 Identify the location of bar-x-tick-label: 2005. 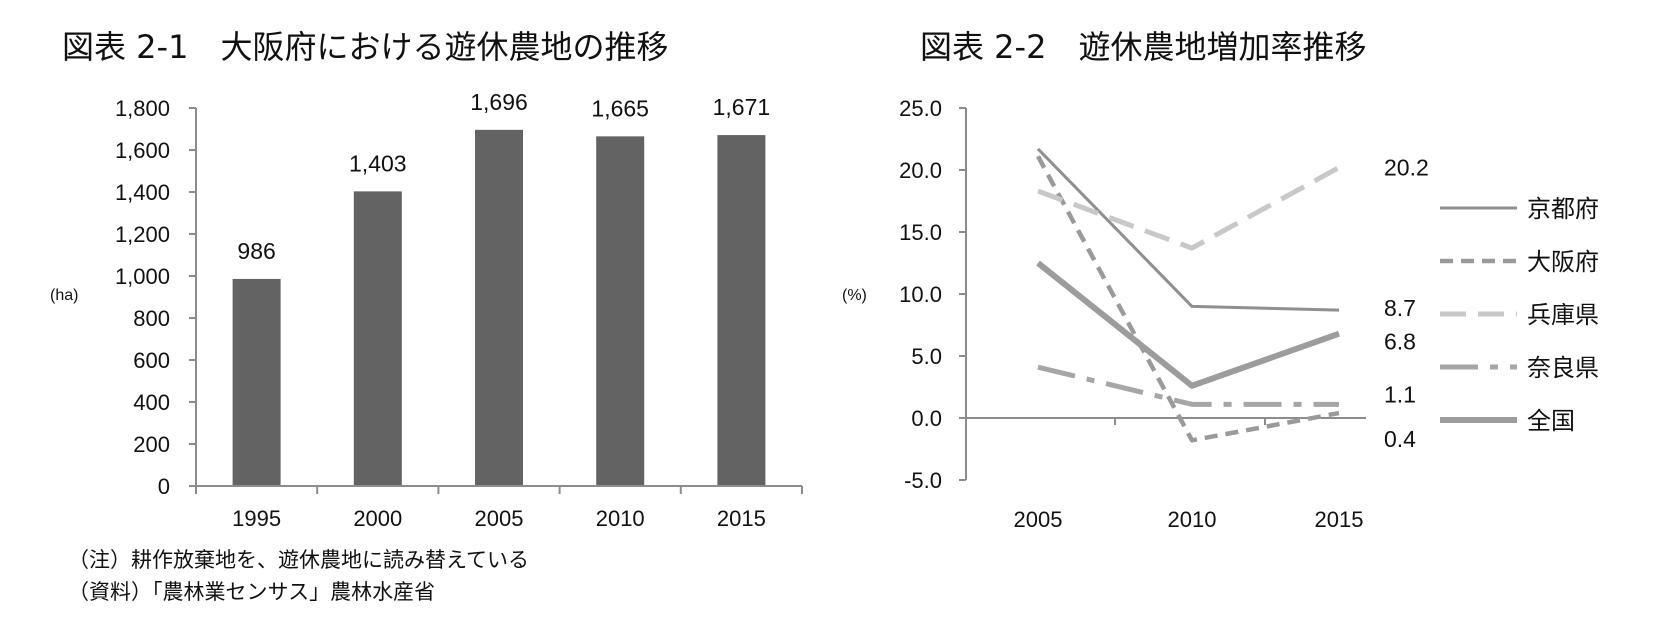
(499, 518).